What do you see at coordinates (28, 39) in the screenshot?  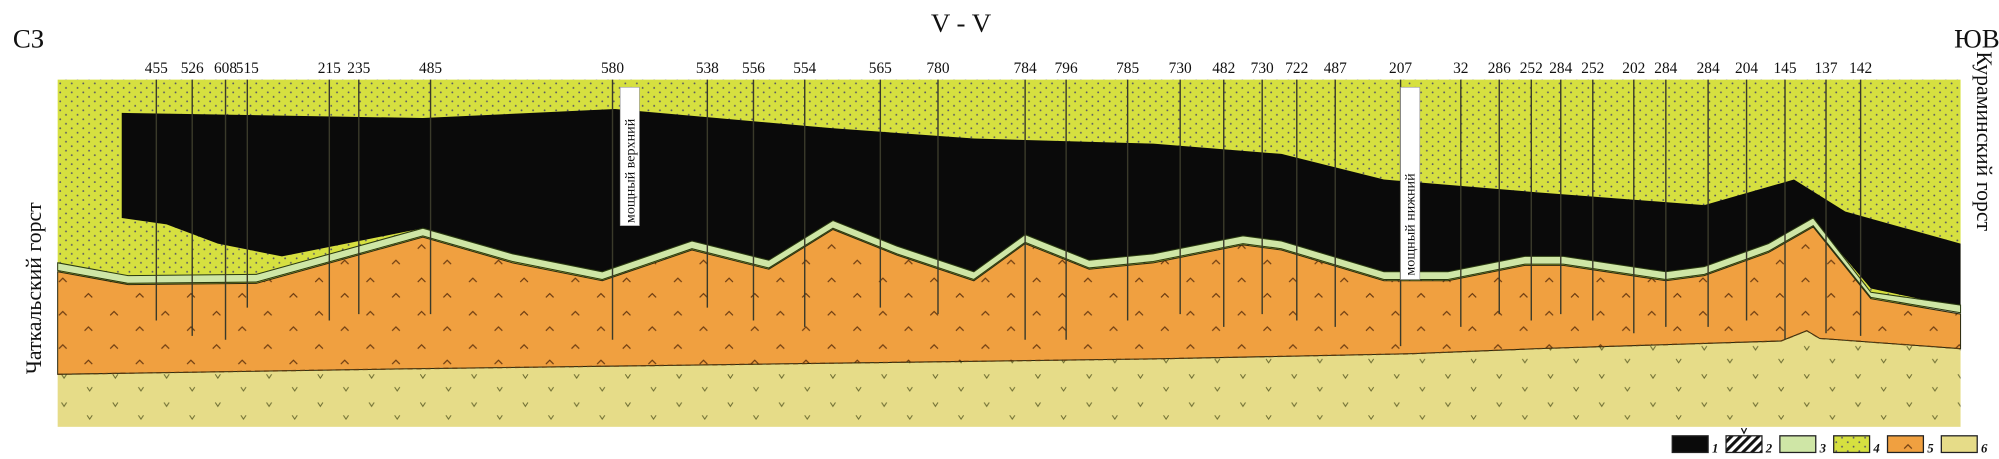 I see `direction-left: СЗ` at bounding box center [28, 39].